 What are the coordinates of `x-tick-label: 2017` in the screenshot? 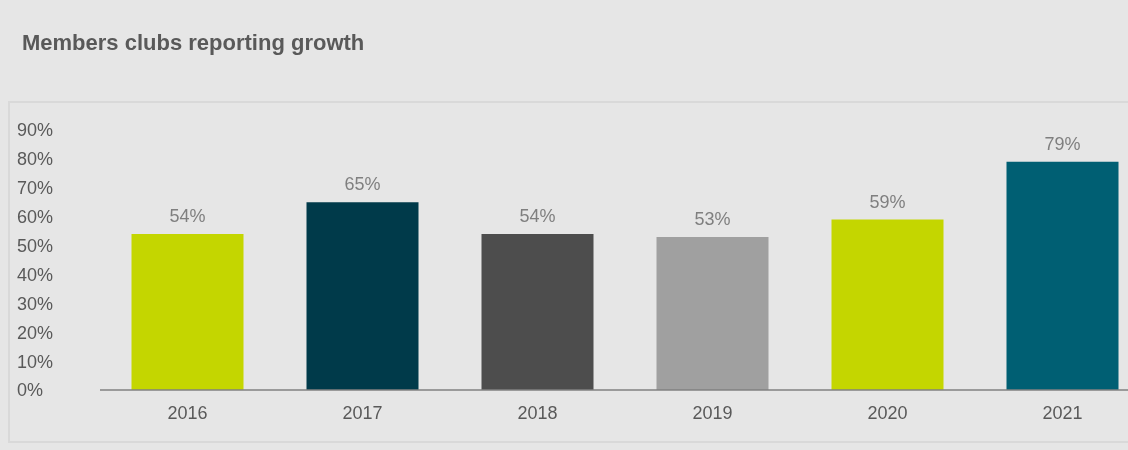 It's located at (362, 412).